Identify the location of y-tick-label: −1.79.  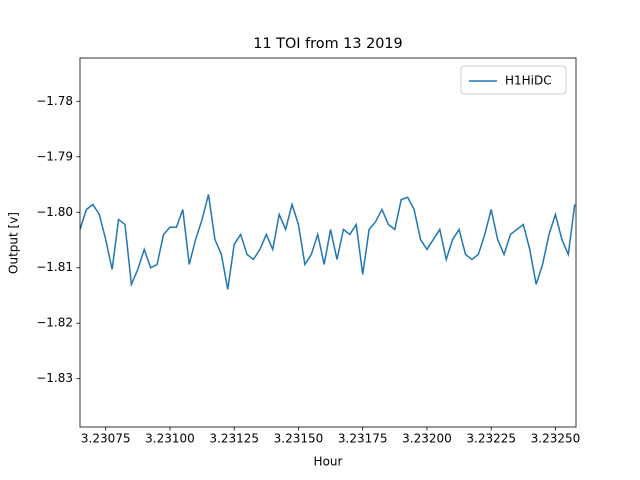
(54, 156).